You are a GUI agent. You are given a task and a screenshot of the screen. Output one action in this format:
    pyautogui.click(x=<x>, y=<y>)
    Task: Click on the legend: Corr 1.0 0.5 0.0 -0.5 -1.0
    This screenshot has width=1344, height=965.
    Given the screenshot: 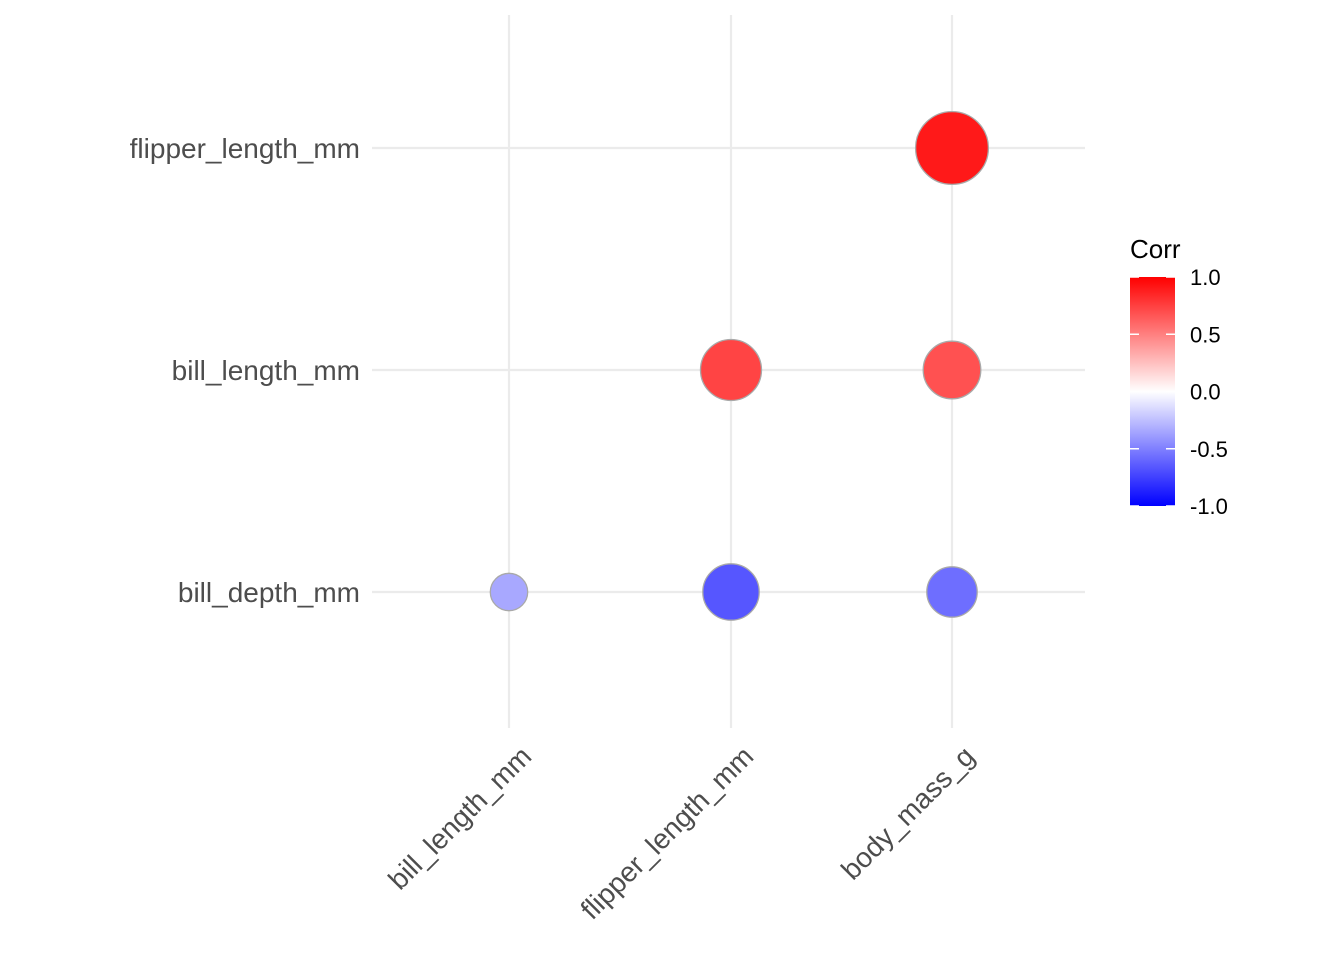 What is the action you would take?
    pyautogui.click(x=1179, y=376)
    